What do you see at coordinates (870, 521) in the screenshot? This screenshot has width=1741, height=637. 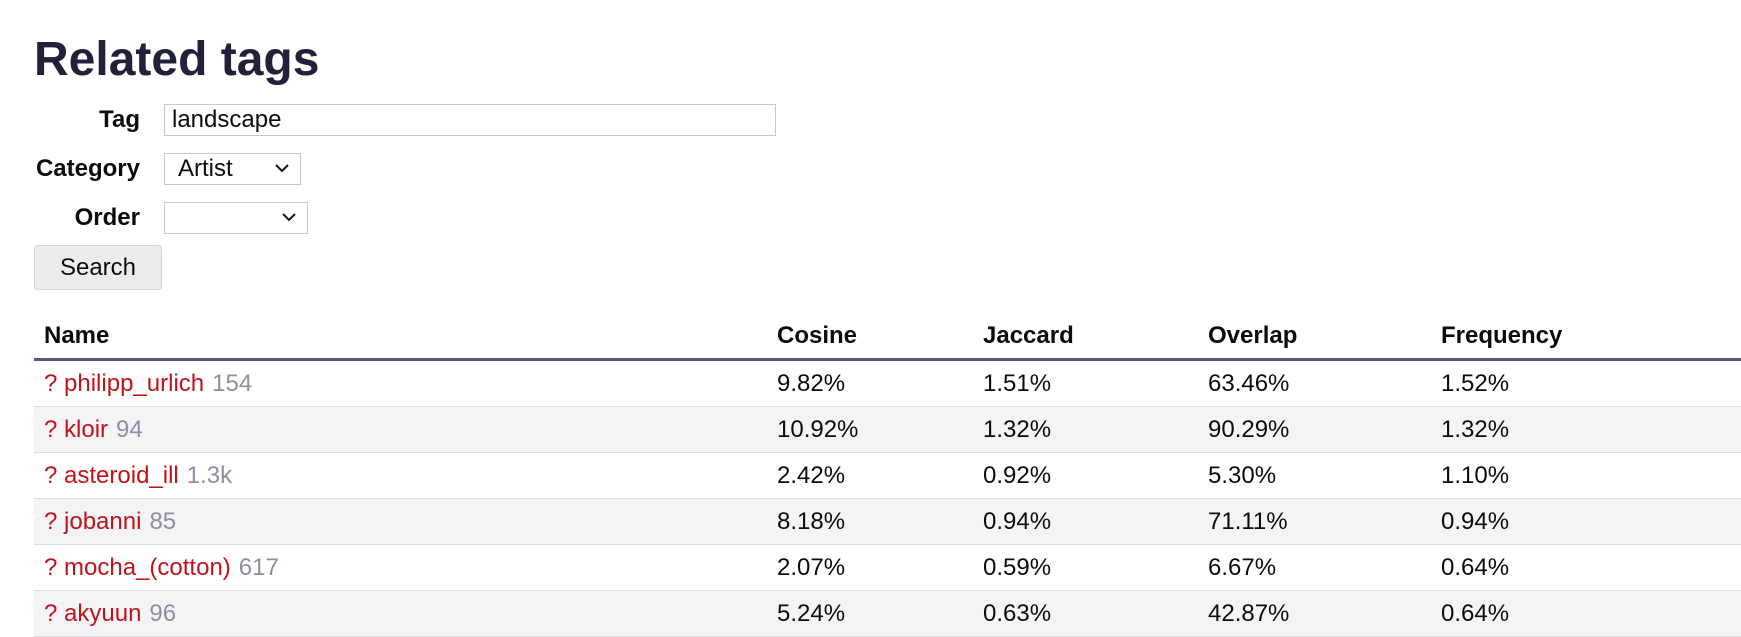 I see `cosine-cell: 8.18%` at bounding box center [870, 521].